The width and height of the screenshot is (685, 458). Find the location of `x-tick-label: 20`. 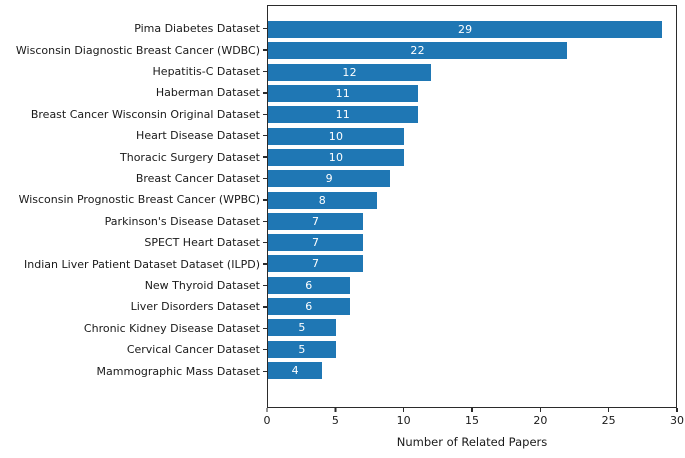

x-tick-label: 20 is located at coordinates (540, 420).